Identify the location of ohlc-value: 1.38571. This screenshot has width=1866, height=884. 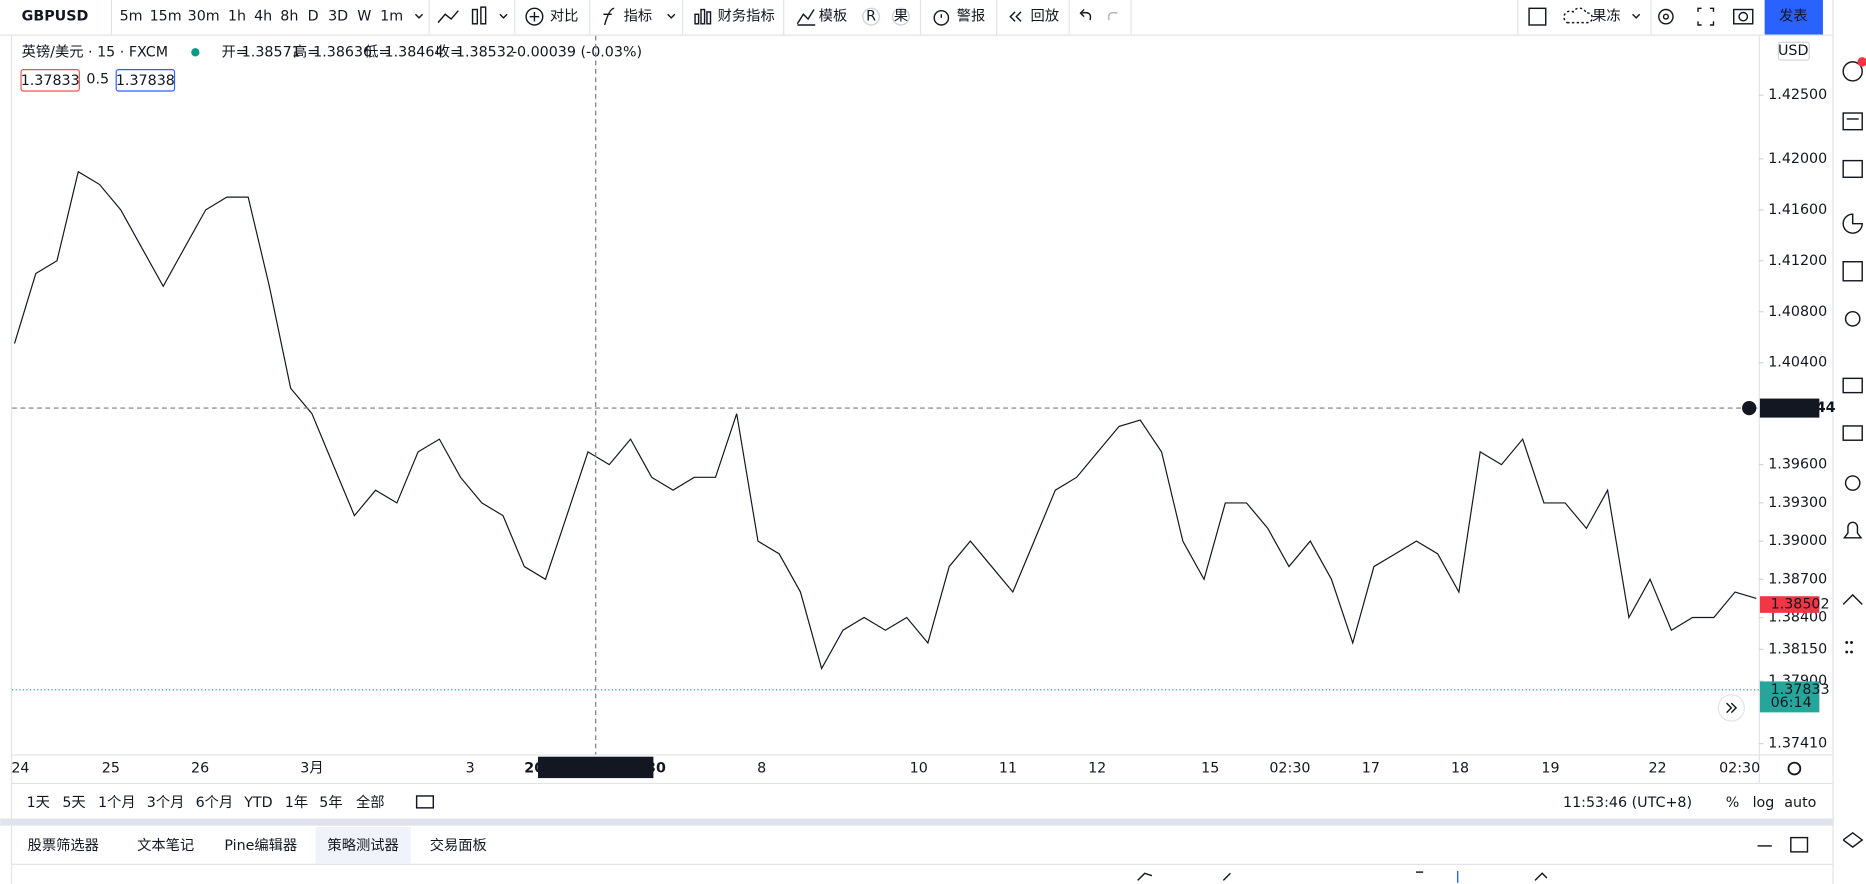
(271, 52).